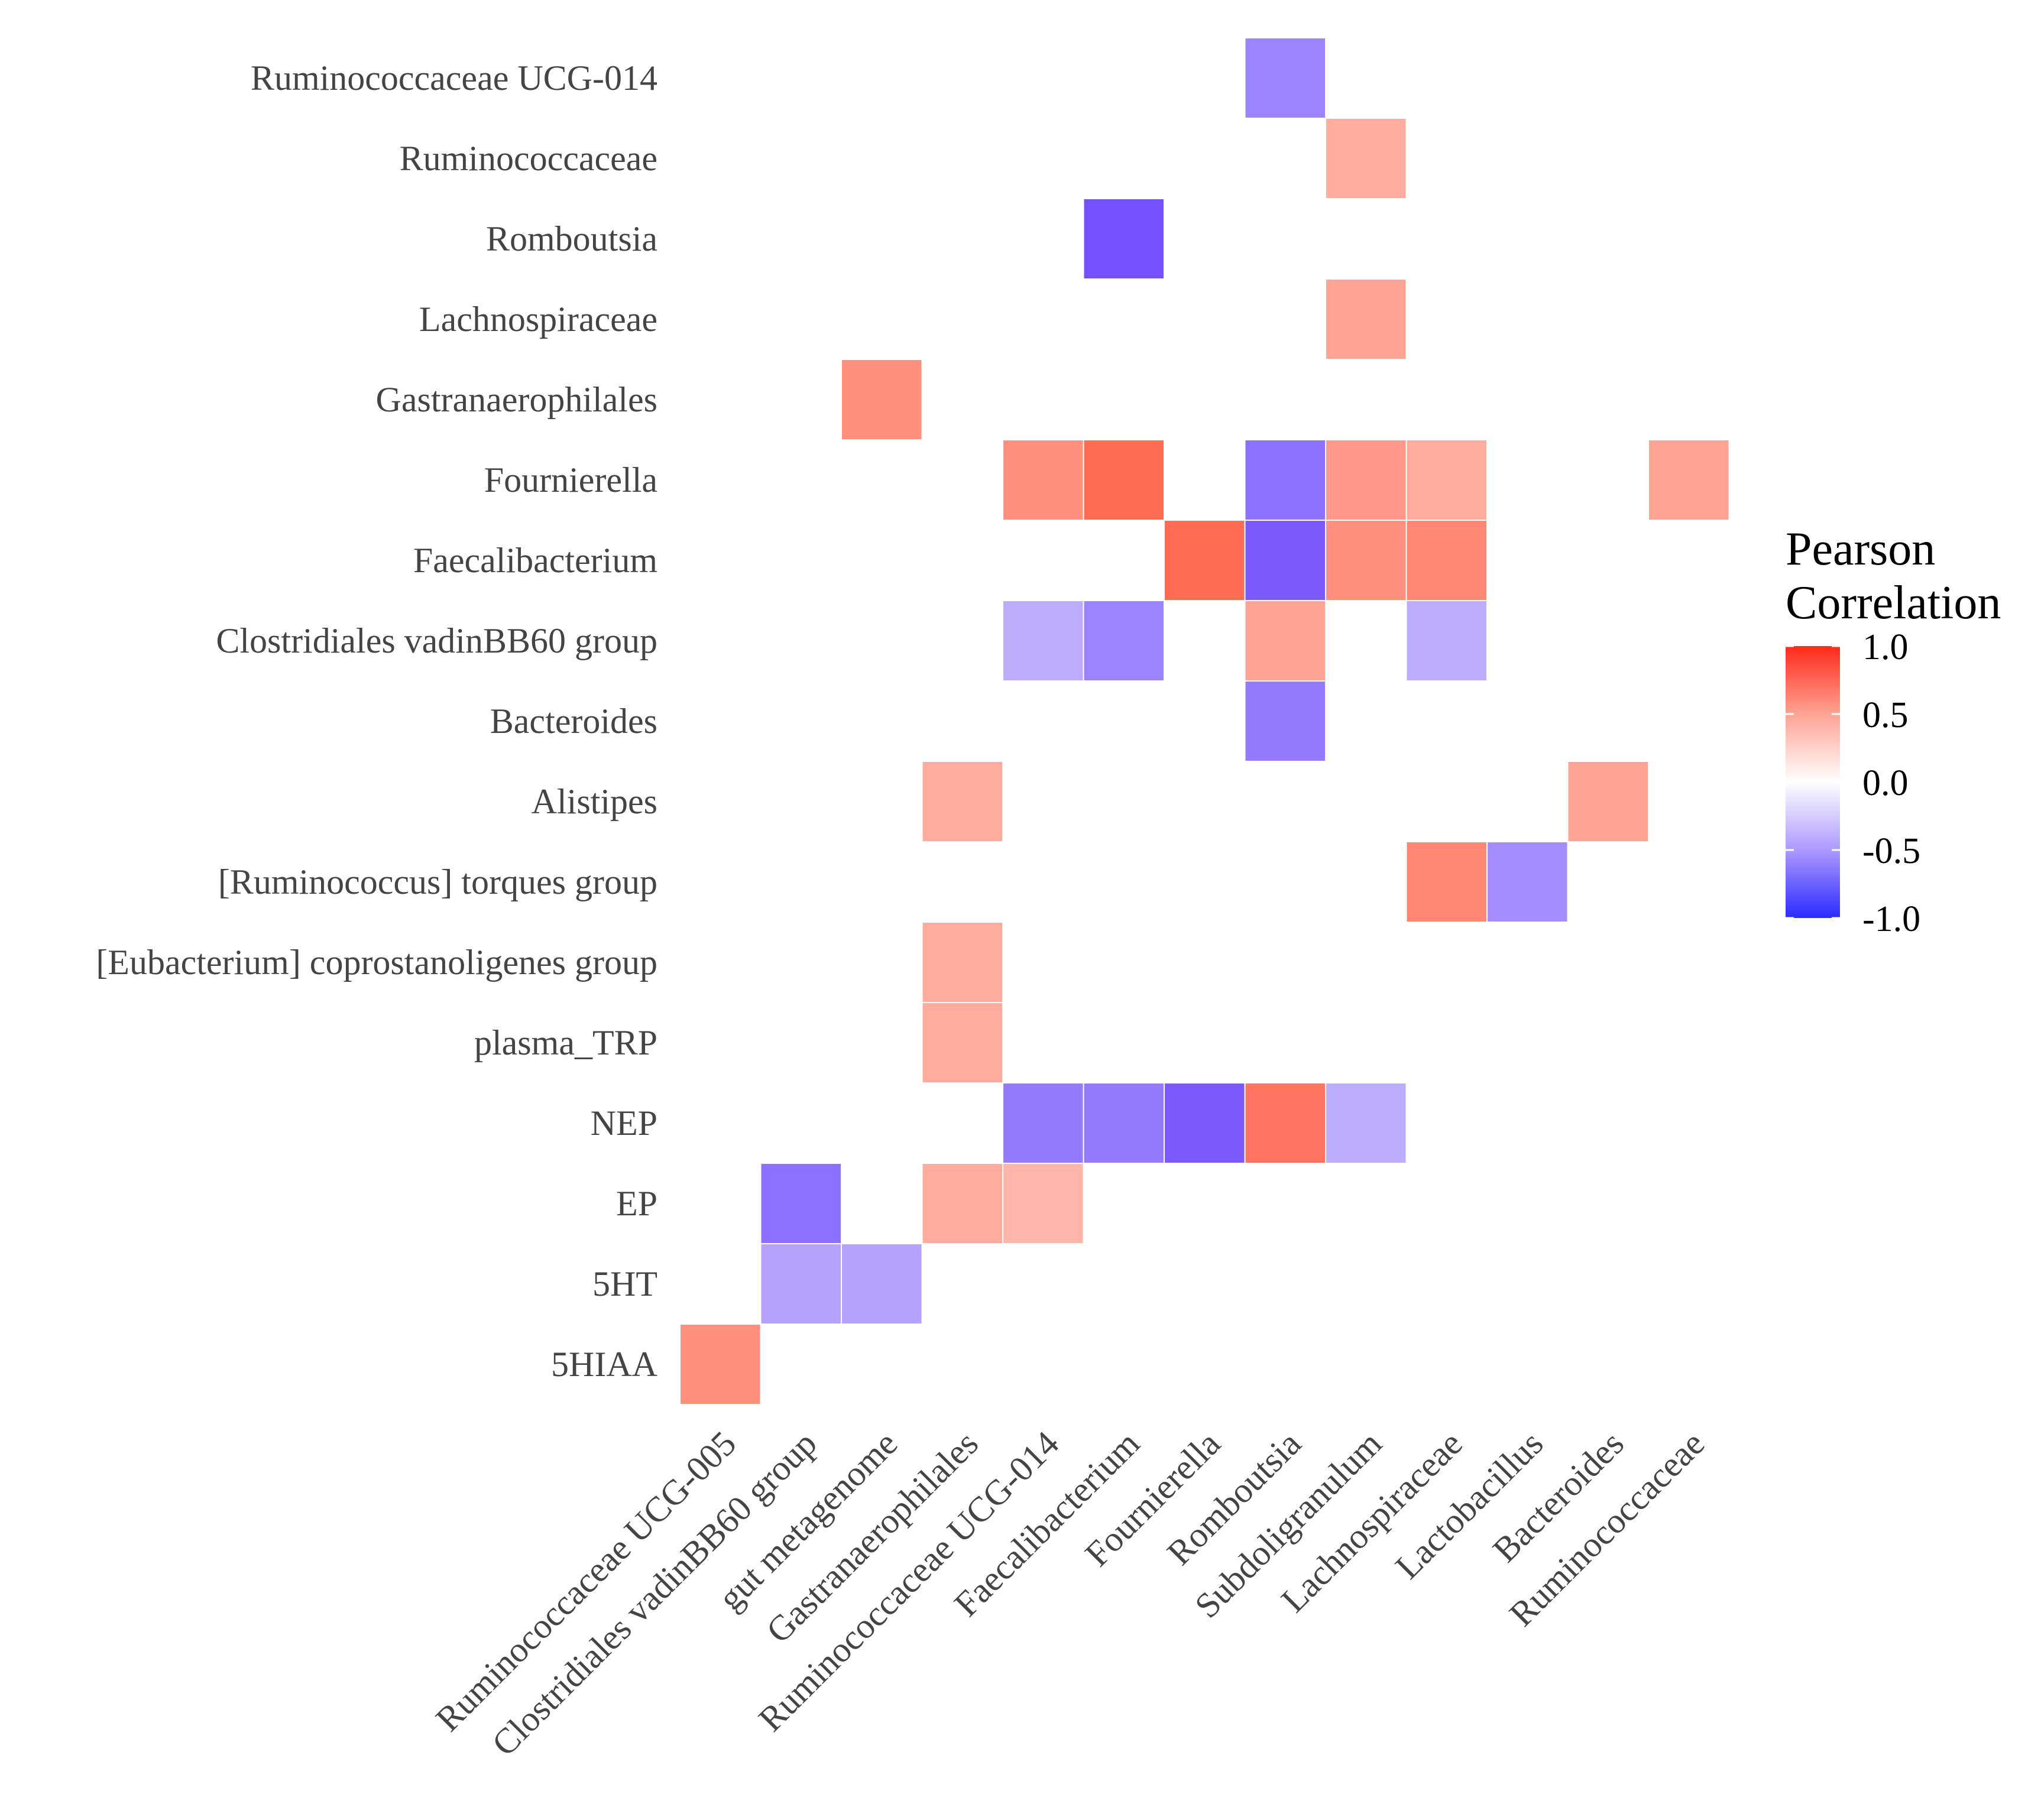  Describe the element at coordinates (1853, 783) in the screenshot. I see `legend-ticks: 1.0 0.5 0.0 -0.5 -1.0` at that location.